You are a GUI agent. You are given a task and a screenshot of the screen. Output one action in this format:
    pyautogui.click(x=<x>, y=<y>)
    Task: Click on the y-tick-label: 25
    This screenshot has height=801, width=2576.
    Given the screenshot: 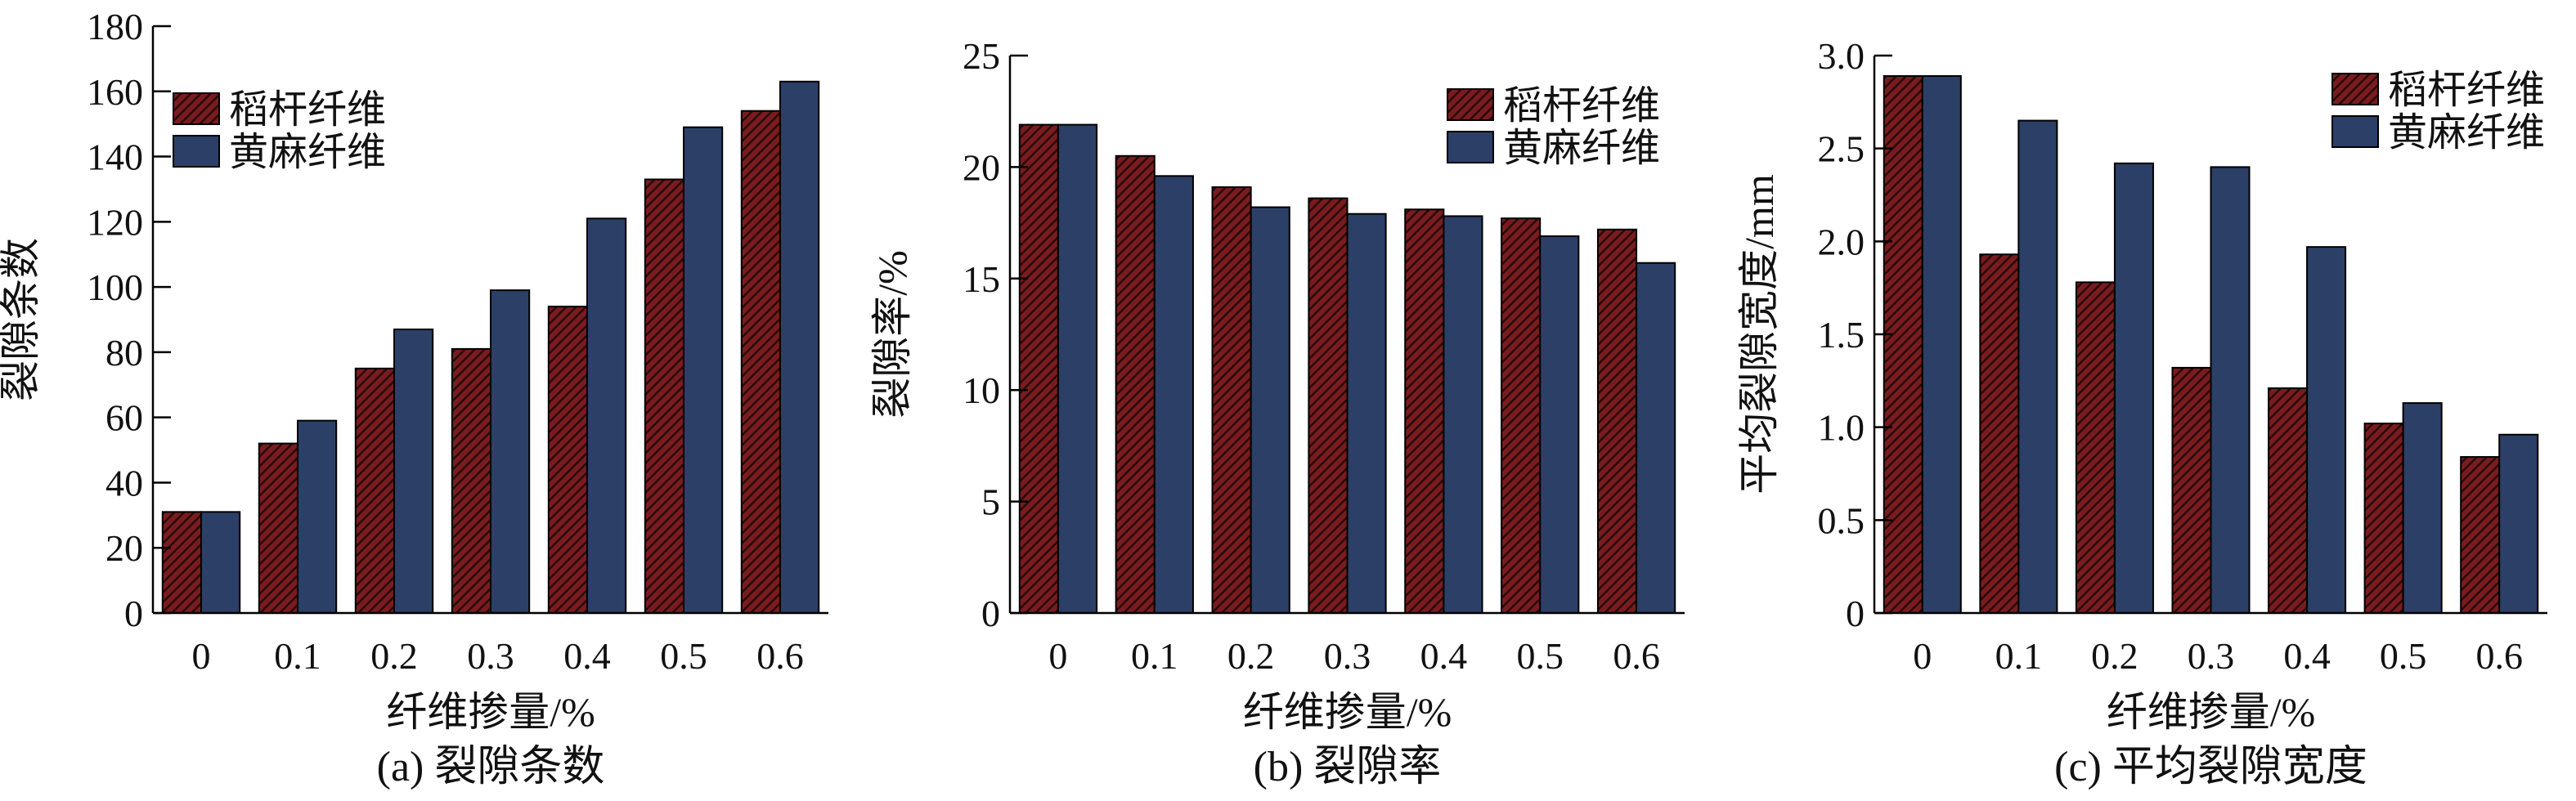 What is the action you would take?
    pyautogui.click(x=981, y=56)
    